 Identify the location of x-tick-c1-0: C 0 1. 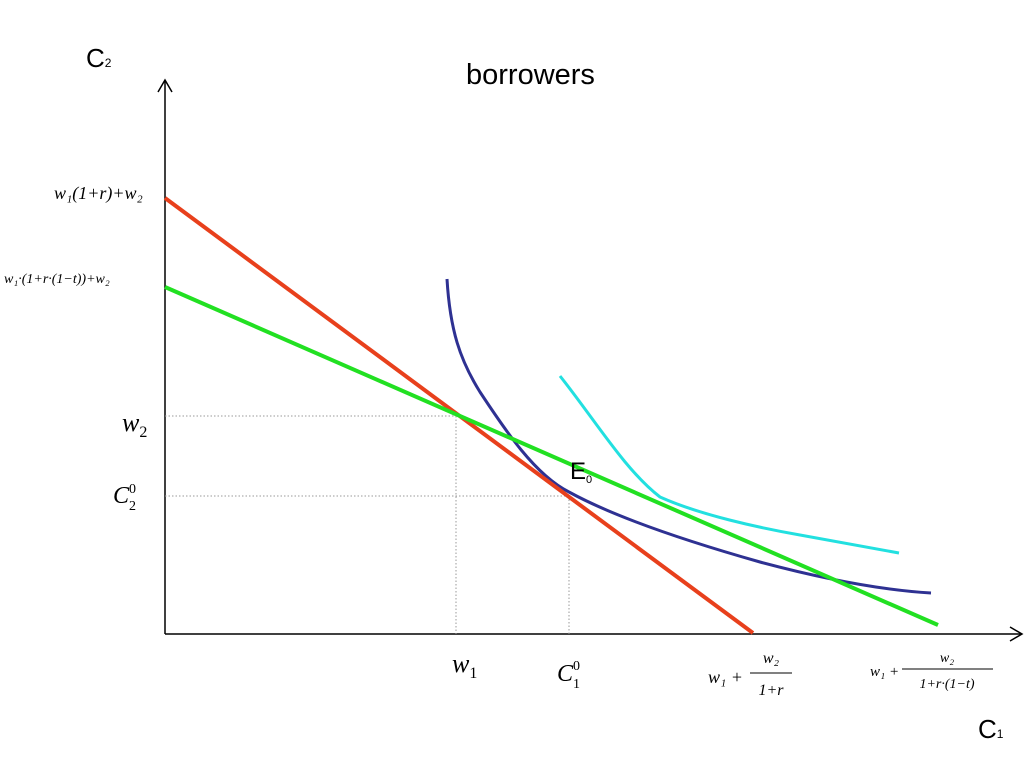
(568, 675).